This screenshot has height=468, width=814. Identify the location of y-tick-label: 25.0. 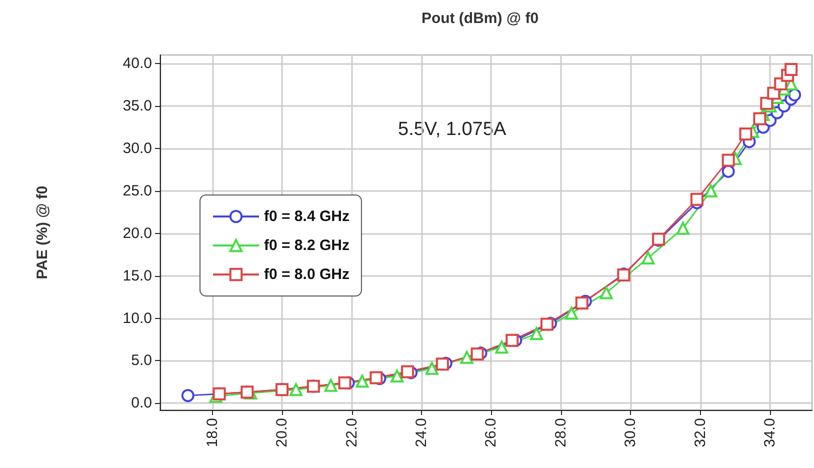
(137, 191).